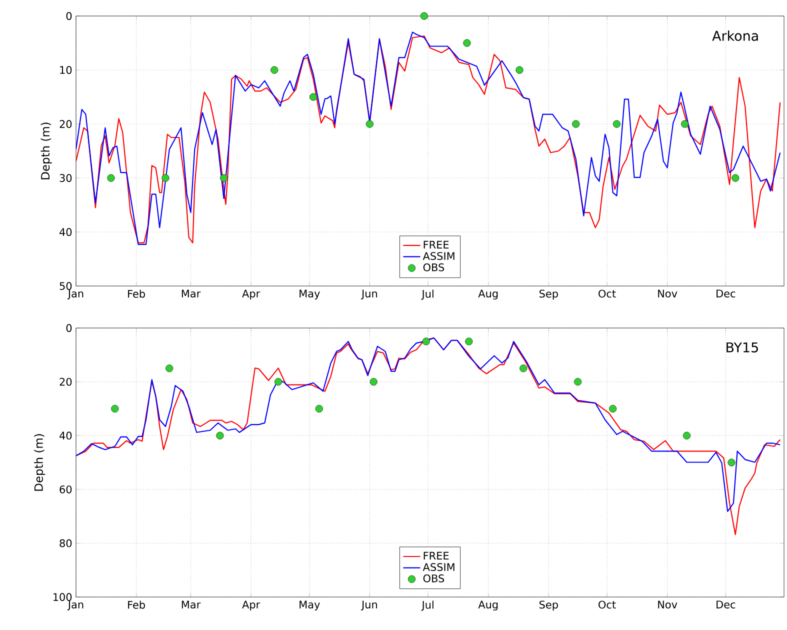 This screenshot has height=630, width=787. What do you see at coordinates (735, 35) in the screenshot?
I see `annotation: Arkona` at bounding box center [735, 35].